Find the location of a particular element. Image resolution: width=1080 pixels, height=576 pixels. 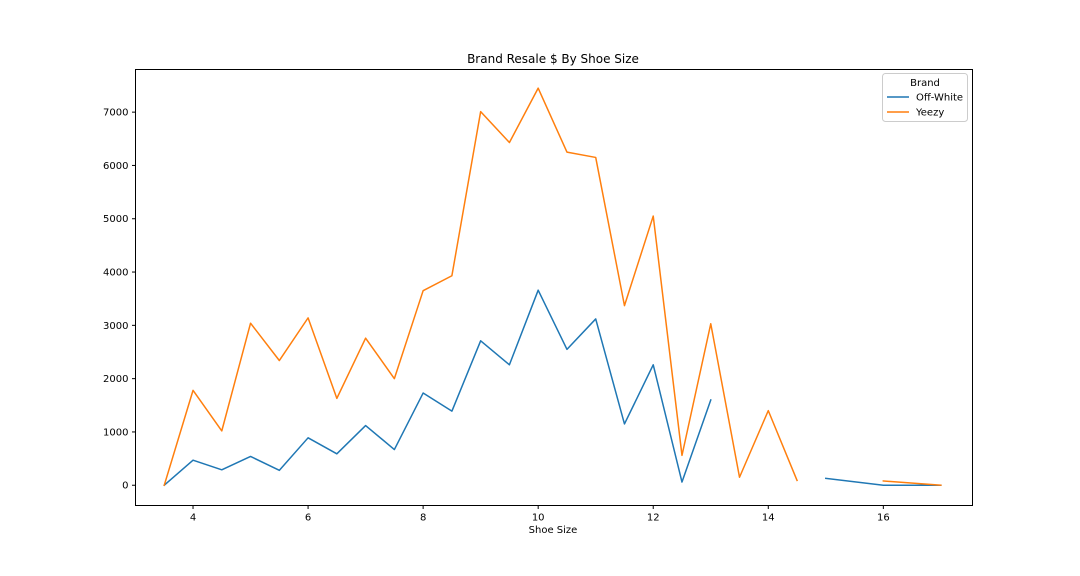

y-tick-label: 6000 is located at coordinates (115, 166).